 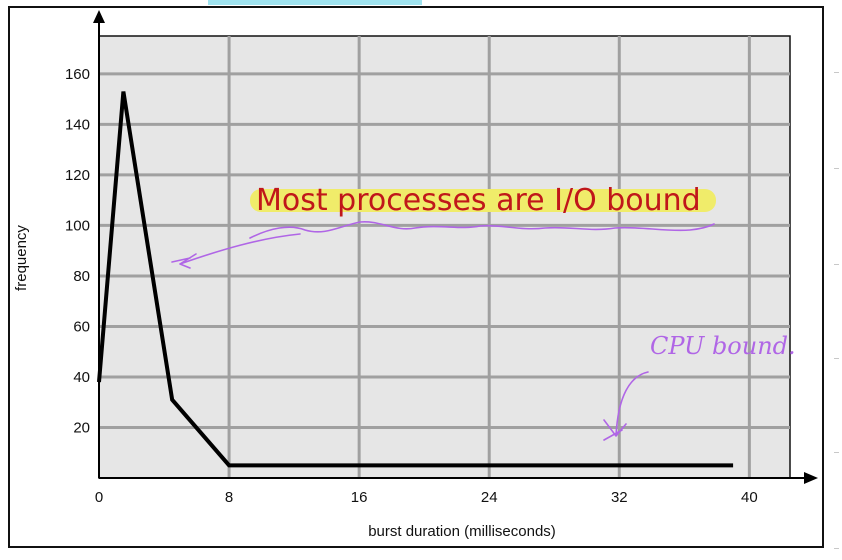 What do you see at coordinates (77, 124) in the screenshot?
I see `y-tick-label: 140` at bounding box center [77, 124].